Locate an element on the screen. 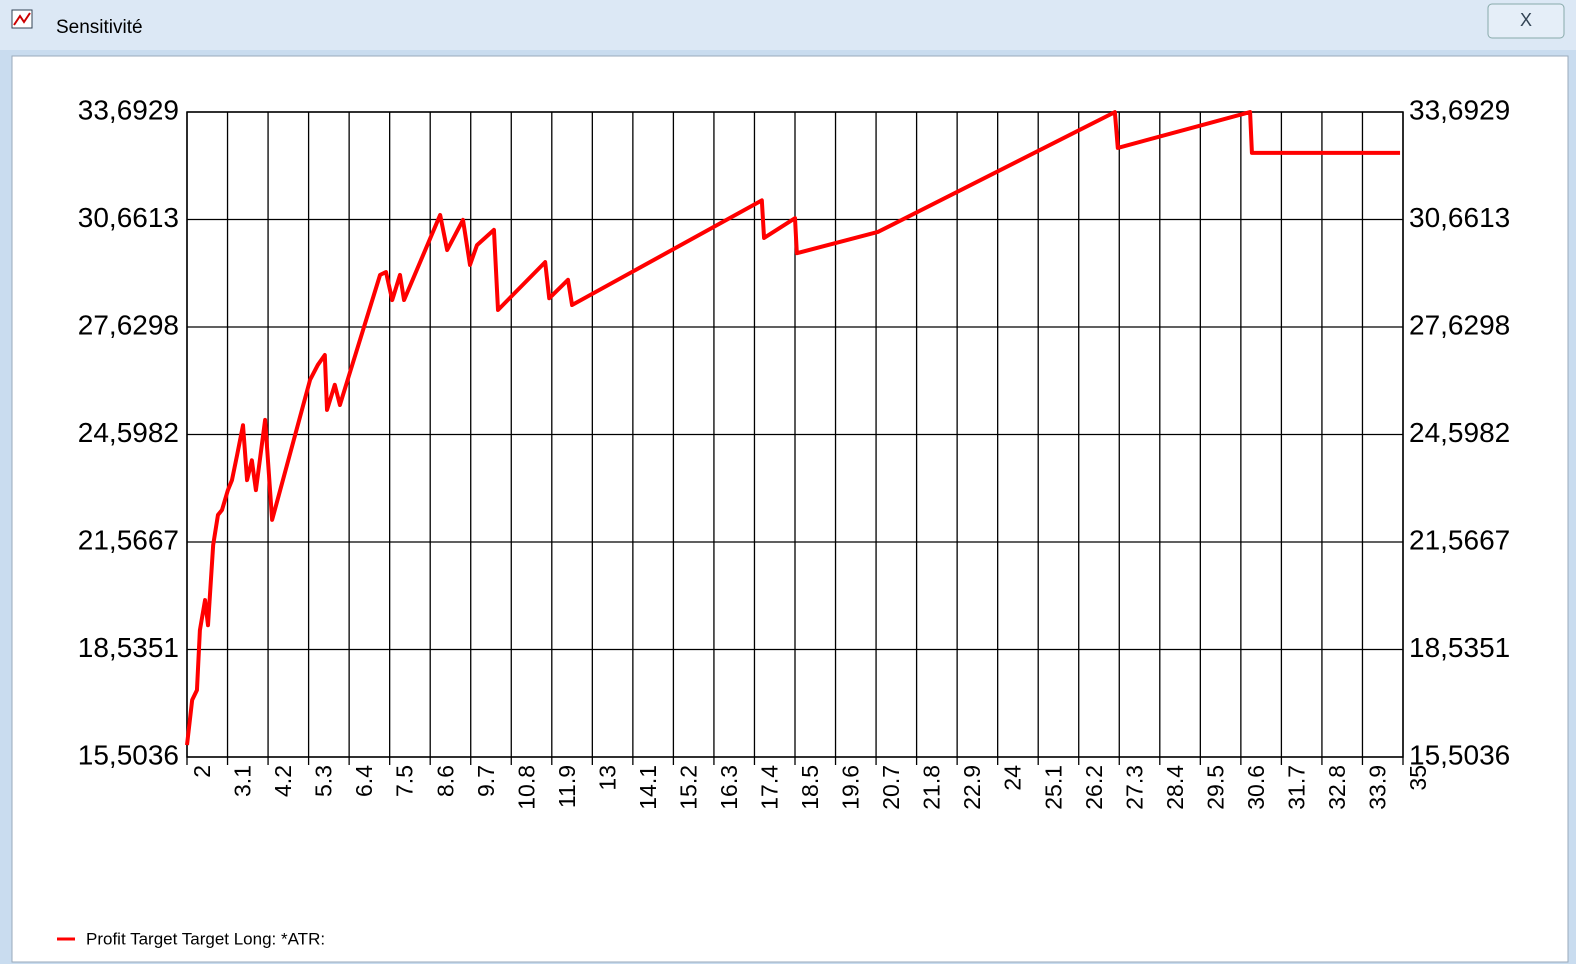  x-tick-label: 5.3 is located at coordinates (324, 781).